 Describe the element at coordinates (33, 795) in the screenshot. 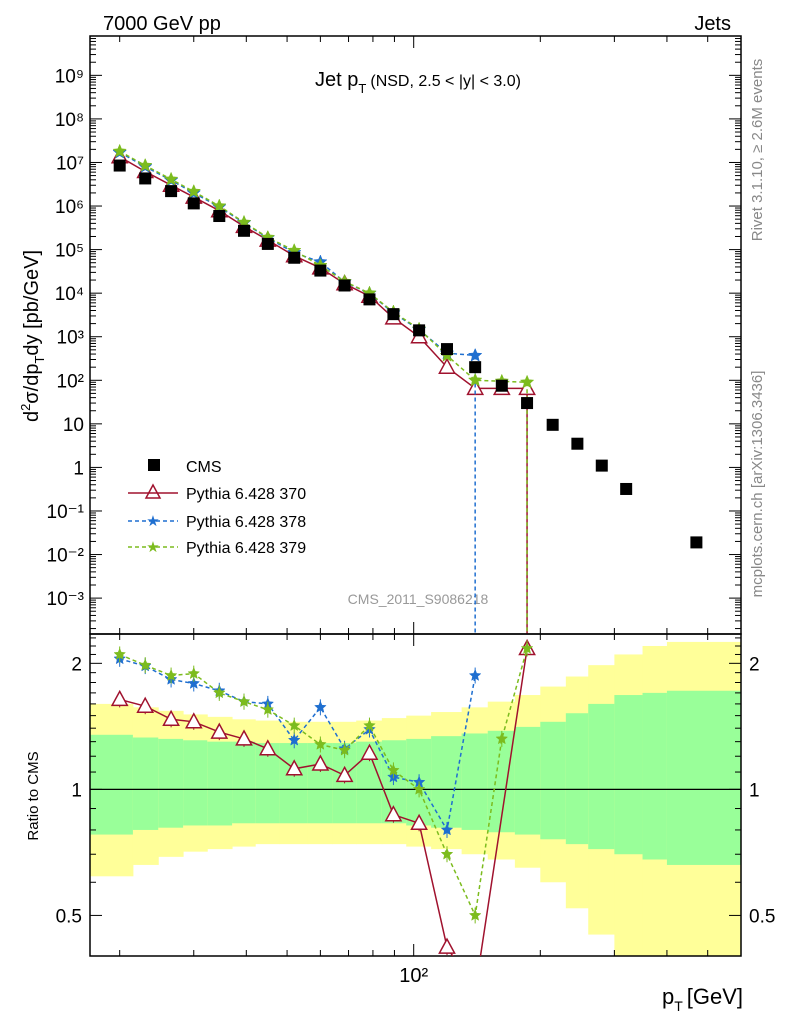

I see `y-axis-label-ratio: Ratio to CMS` at that location.